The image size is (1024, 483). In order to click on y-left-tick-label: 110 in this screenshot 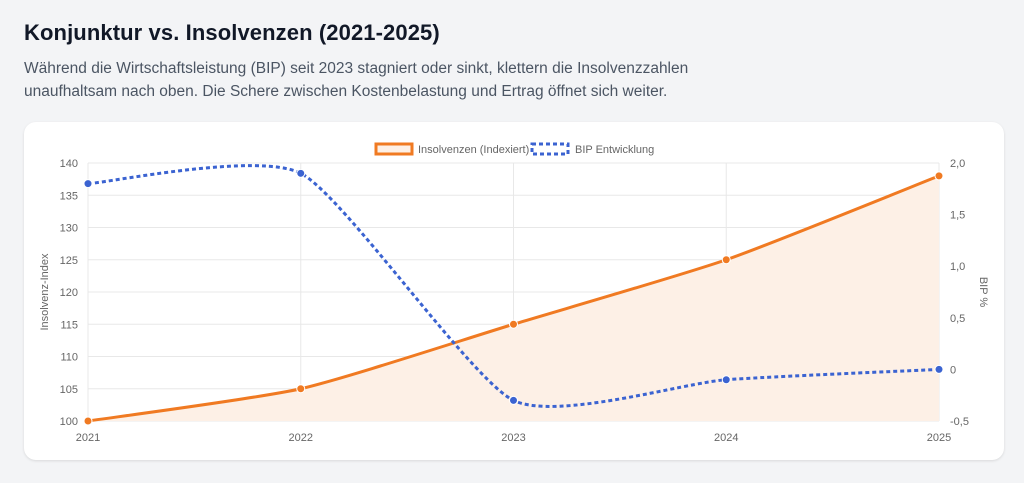, I will do `click(69, 358)`.